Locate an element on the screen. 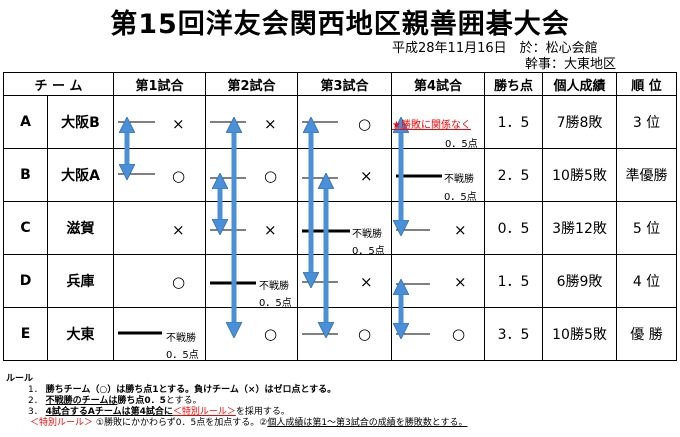 The height and width of the screenshot is (437, 680). team-points: 3．5 is located at coordinates (513, 334).